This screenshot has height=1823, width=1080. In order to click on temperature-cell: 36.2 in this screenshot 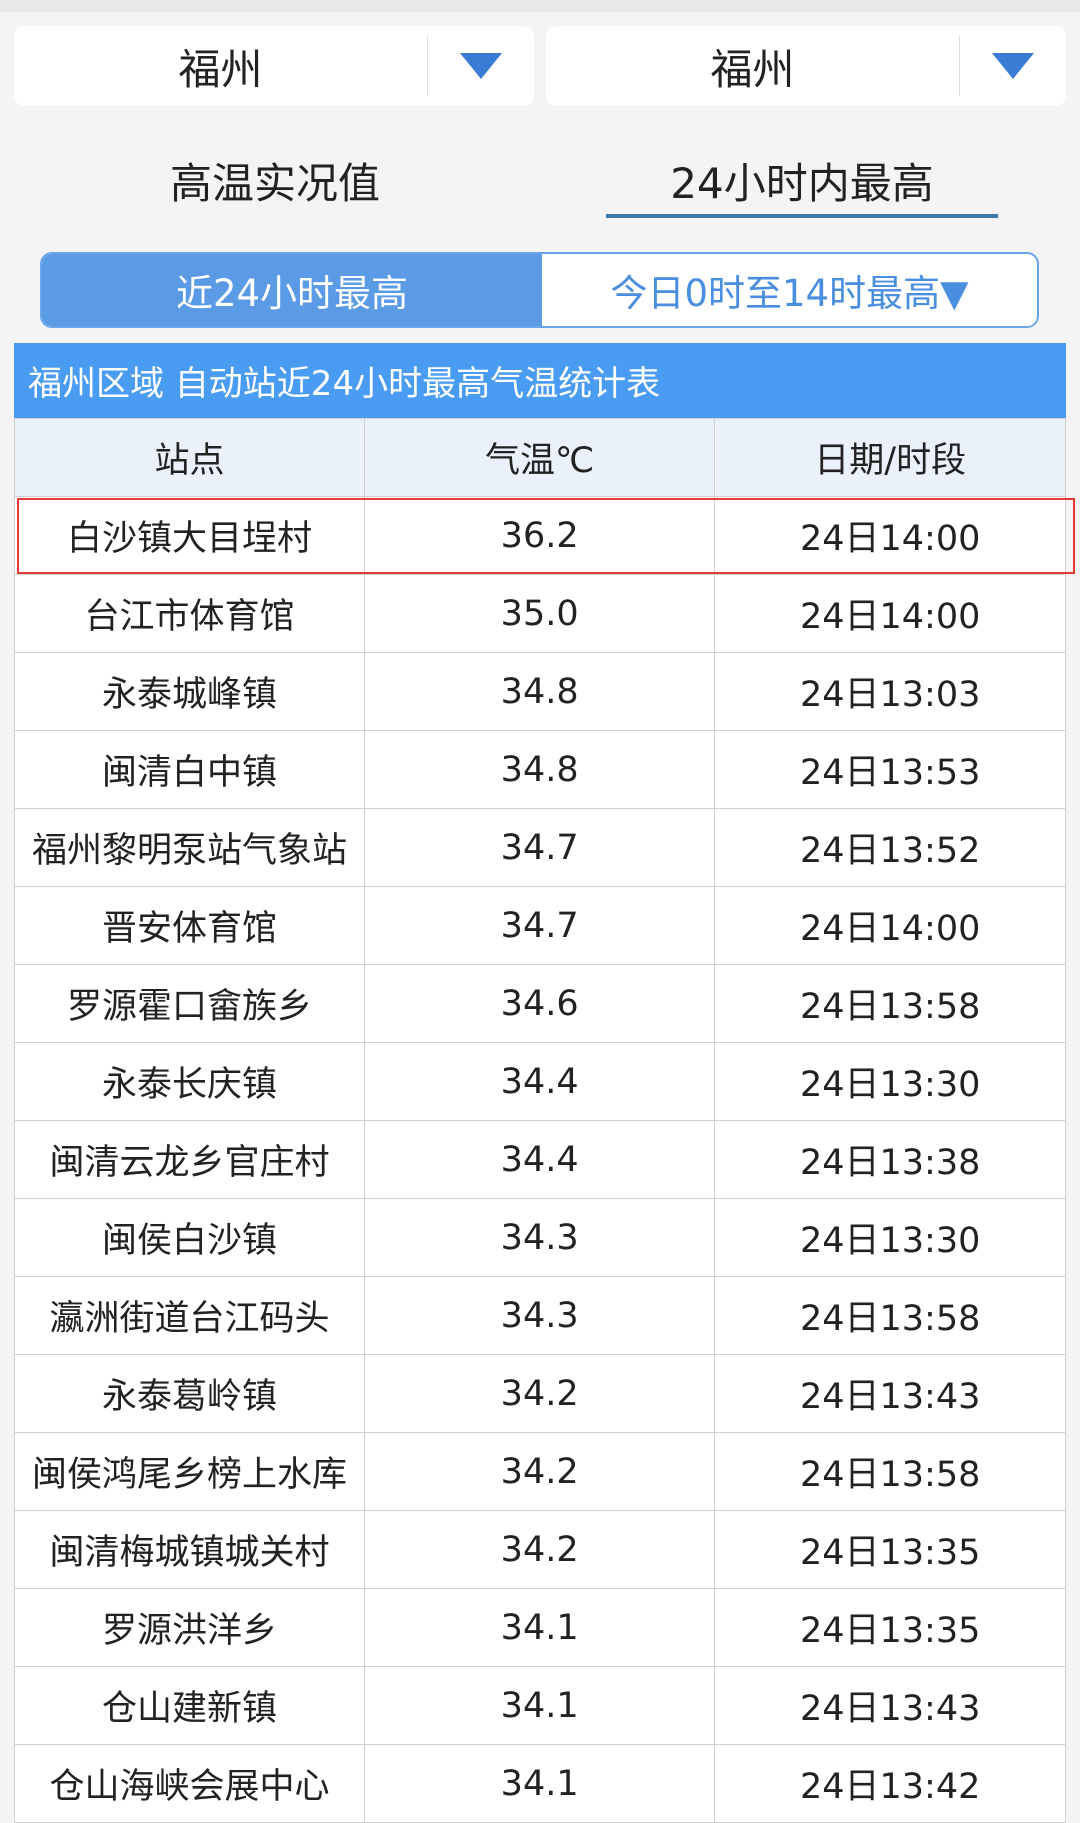, I will do `click(539, 535)`.